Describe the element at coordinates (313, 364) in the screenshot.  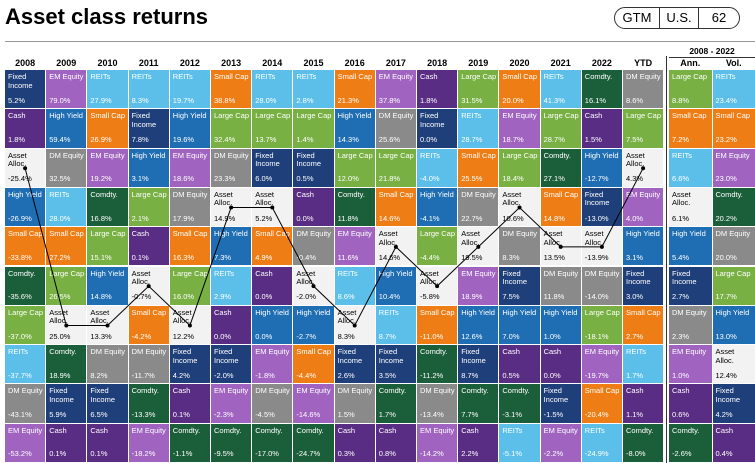
I see `cell: Small Cap -4.4%` at that location.